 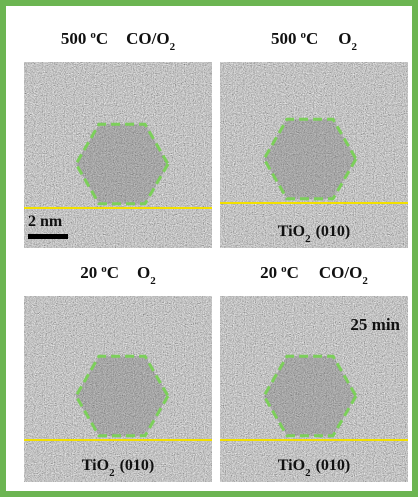 I want to click on panel-title: 500 oC O2, so click(x=314, y=41).